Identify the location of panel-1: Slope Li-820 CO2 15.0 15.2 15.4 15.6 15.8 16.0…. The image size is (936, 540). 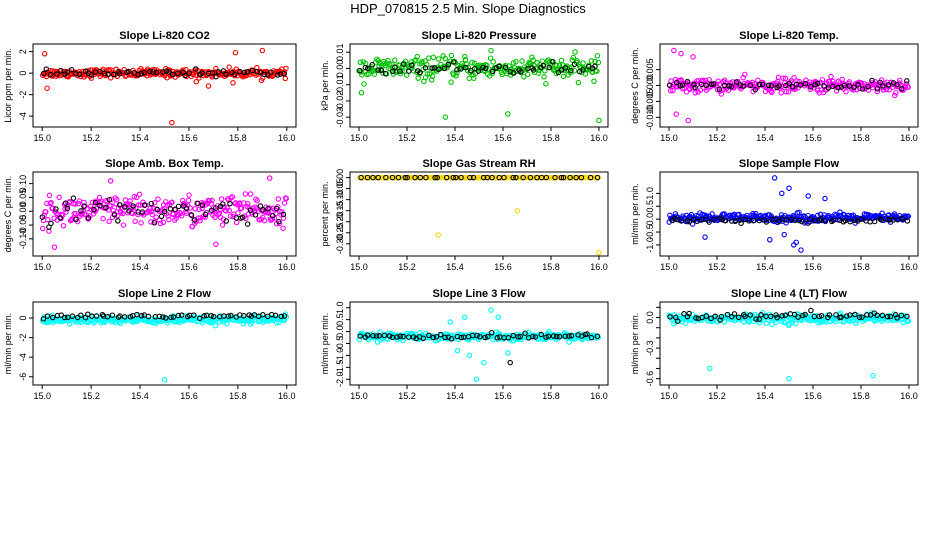
(150, 86).